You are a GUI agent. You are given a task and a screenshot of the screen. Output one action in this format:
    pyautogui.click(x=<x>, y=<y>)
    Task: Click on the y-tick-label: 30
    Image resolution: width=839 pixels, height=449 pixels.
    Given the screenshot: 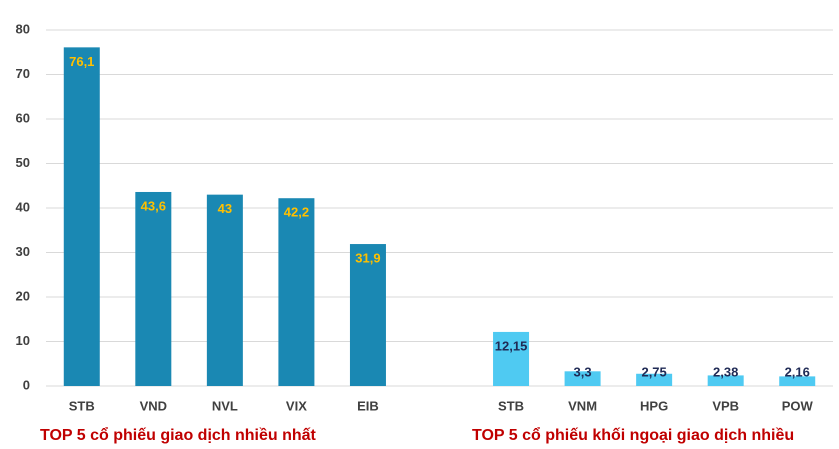 What is the action you would take?
    pyautogui.click(x=23, y=251)
    